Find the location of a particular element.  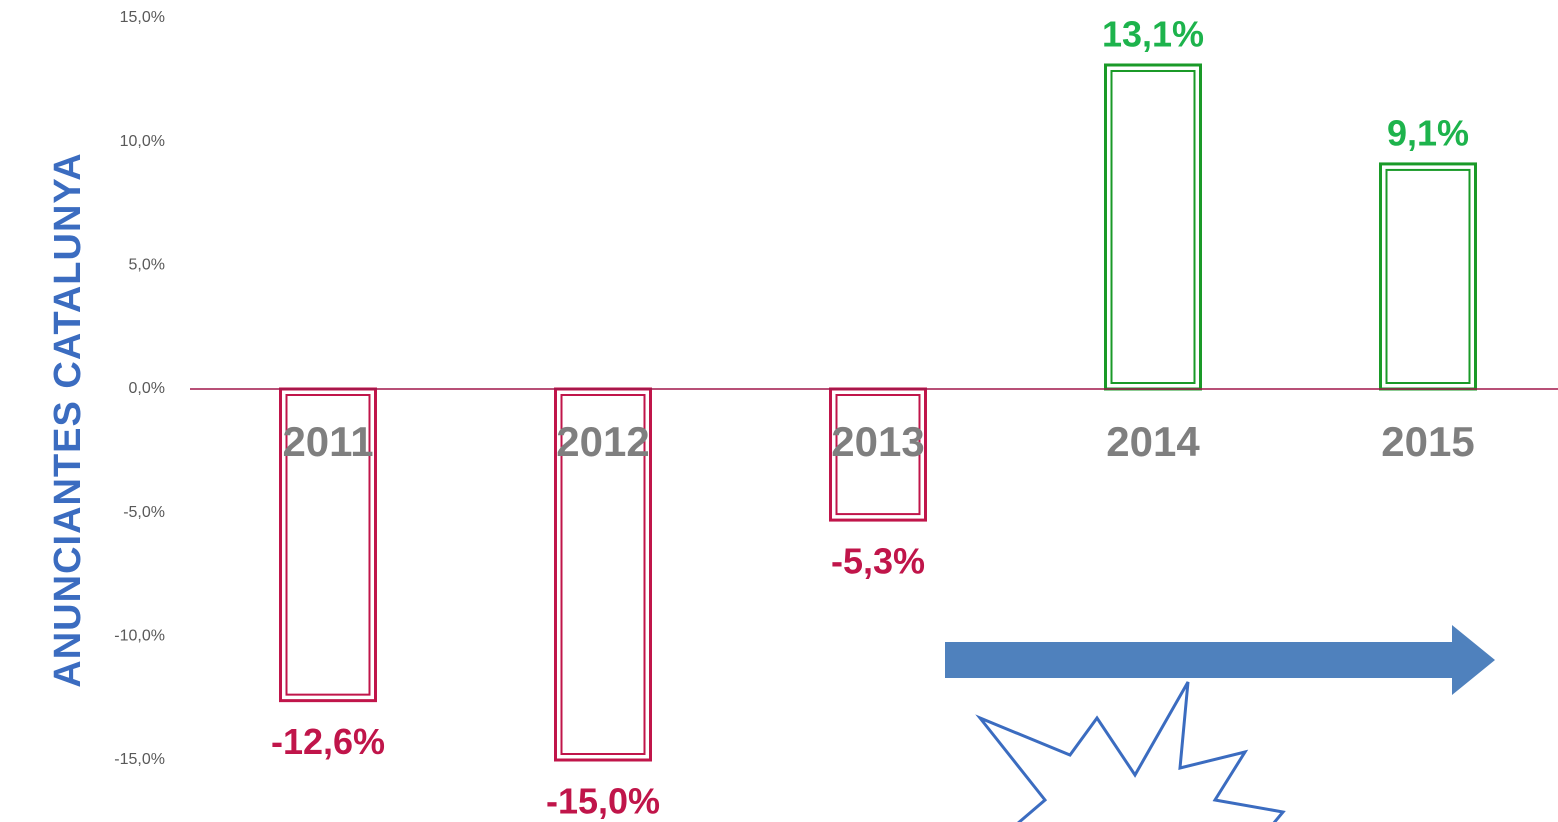

data-label: 13,1% is located at coordinates (1153, 34).